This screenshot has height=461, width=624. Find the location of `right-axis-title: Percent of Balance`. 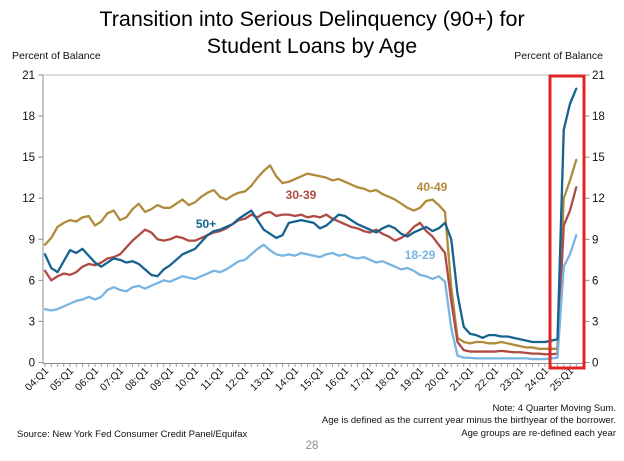

right-axis-title: Percent of Balance is located at coordinates (558, 56).